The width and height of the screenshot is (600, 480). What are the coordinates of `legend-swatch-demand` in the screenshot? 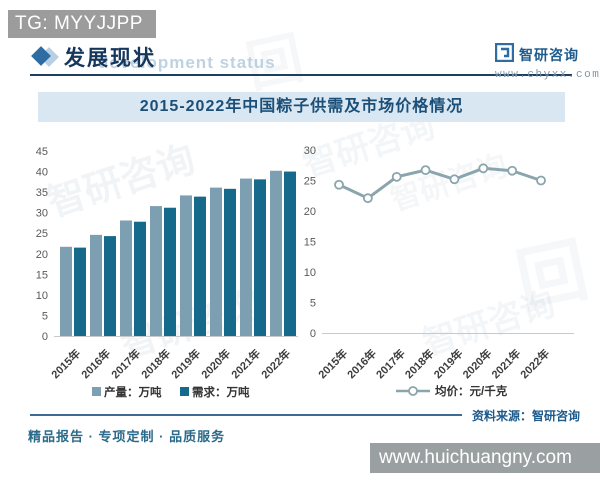 It's located at (184, 391).